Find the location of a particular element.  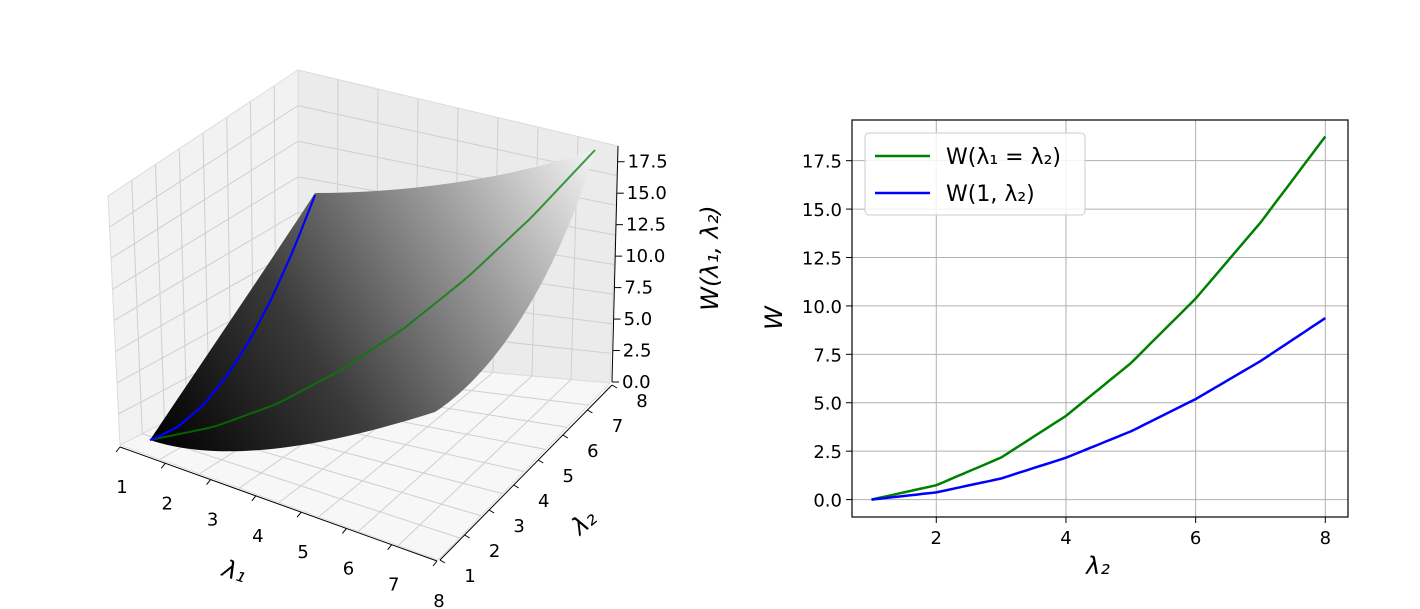

series-line-blue is located at coordinates (1098, 409).